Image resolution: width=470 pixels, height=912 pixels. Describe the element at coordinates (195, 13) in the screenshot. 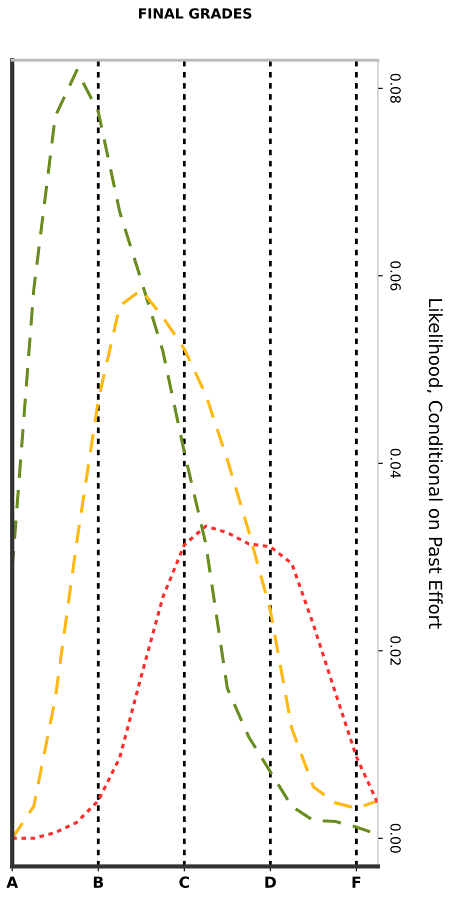

I see `chart-title: FINAL GRADES` at that location.